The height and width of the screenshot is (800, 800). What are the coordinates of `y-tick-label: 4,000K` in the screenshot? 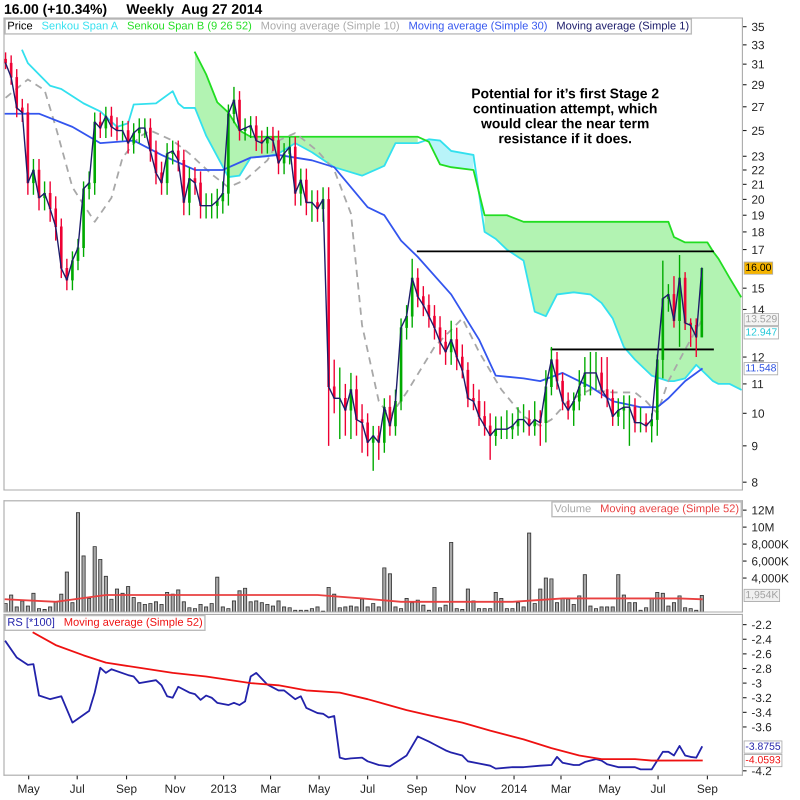 It's located at (770, 579).